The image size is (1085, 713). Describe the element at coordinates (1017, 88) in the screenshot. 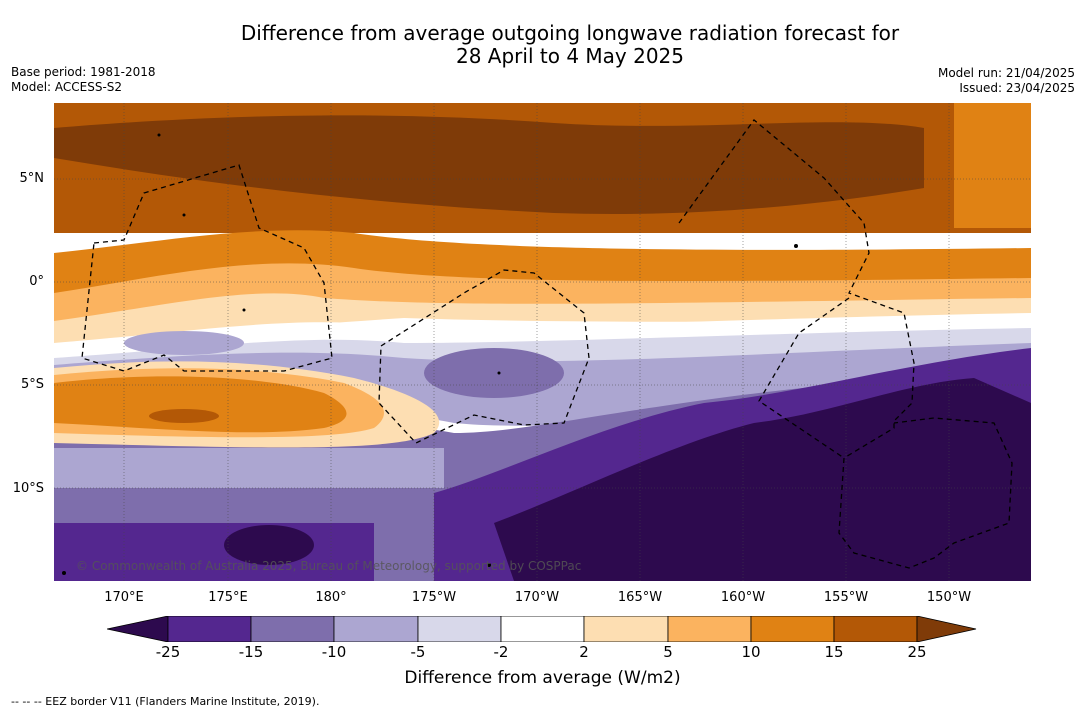

I see `issued-date: Issued: 23/04/2025` at that location.